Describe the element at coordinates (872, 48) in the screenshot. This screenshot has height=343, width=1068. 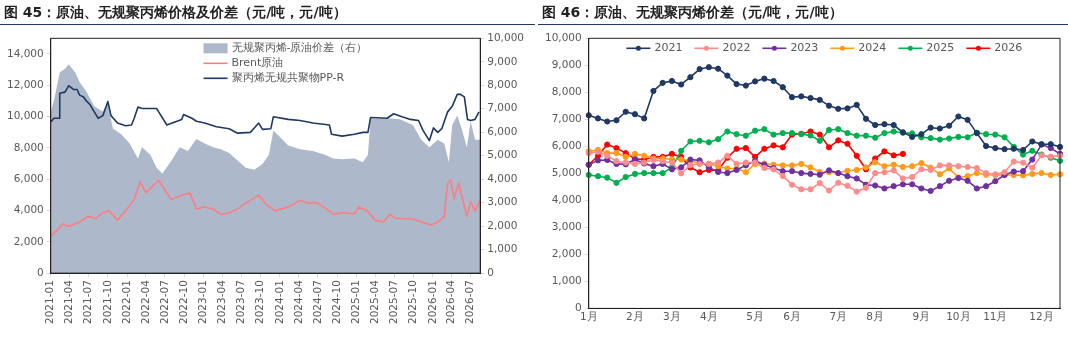
I see `legend-label: 2024` at that location.